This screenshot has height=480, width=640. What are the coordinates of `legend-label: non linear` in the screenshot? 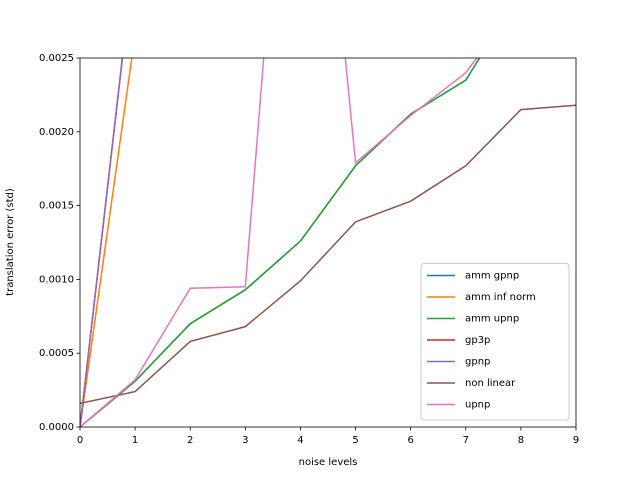 It's located at (490, 383).